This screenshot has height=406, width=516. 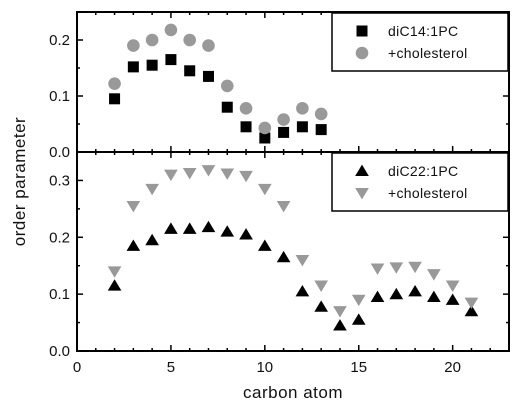 What do you see at coordinates (171, 367) in the screenshot?
I see `x-tick-label: 5` at bounding box center [171, 367].